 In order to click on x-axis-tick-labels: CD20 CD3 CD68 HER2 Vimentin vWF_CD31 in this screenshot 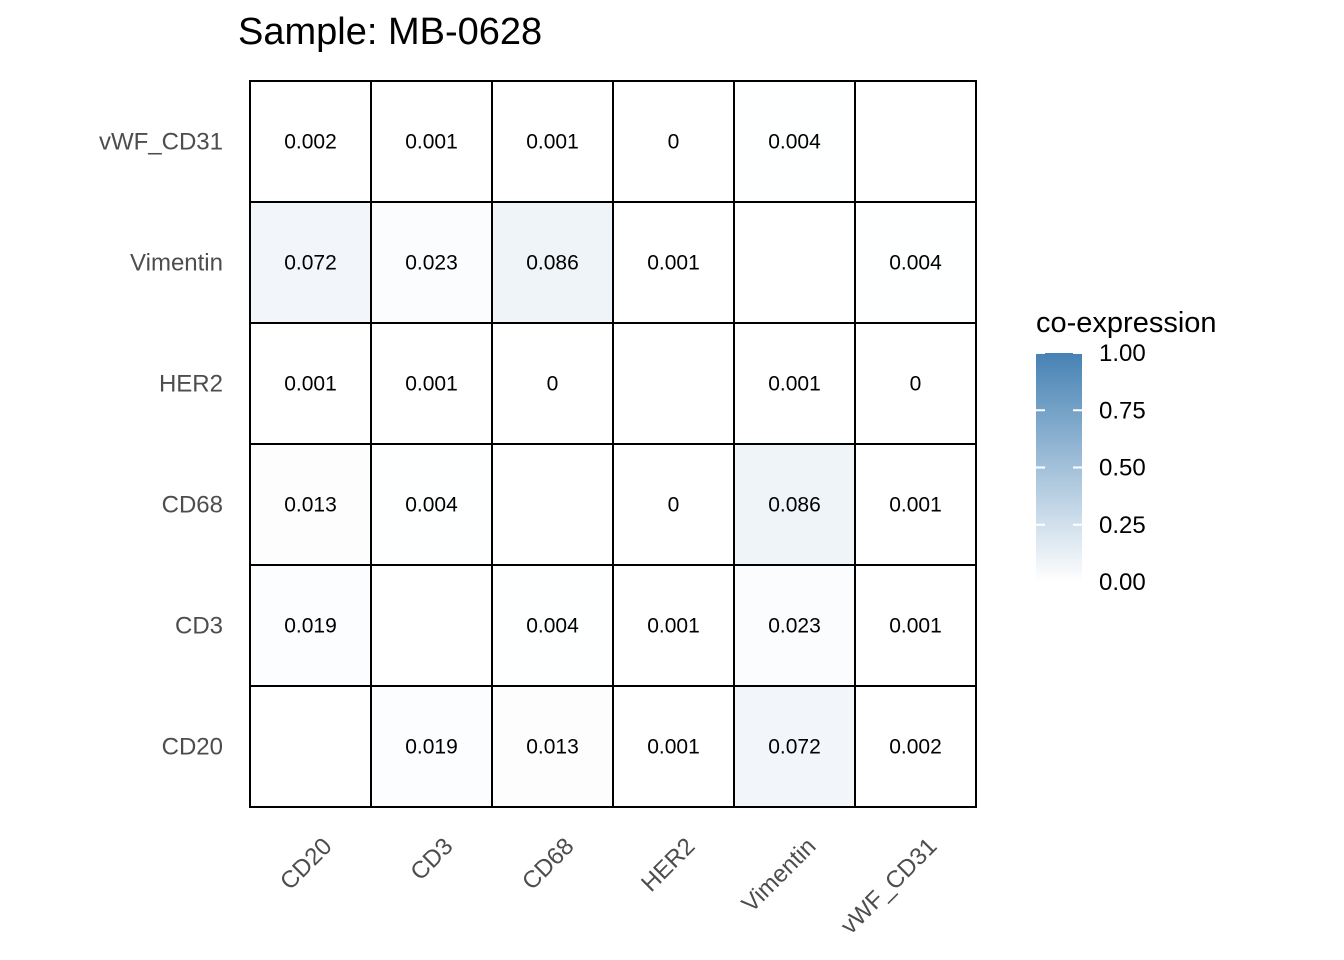, I will do `click(608, 886)`.